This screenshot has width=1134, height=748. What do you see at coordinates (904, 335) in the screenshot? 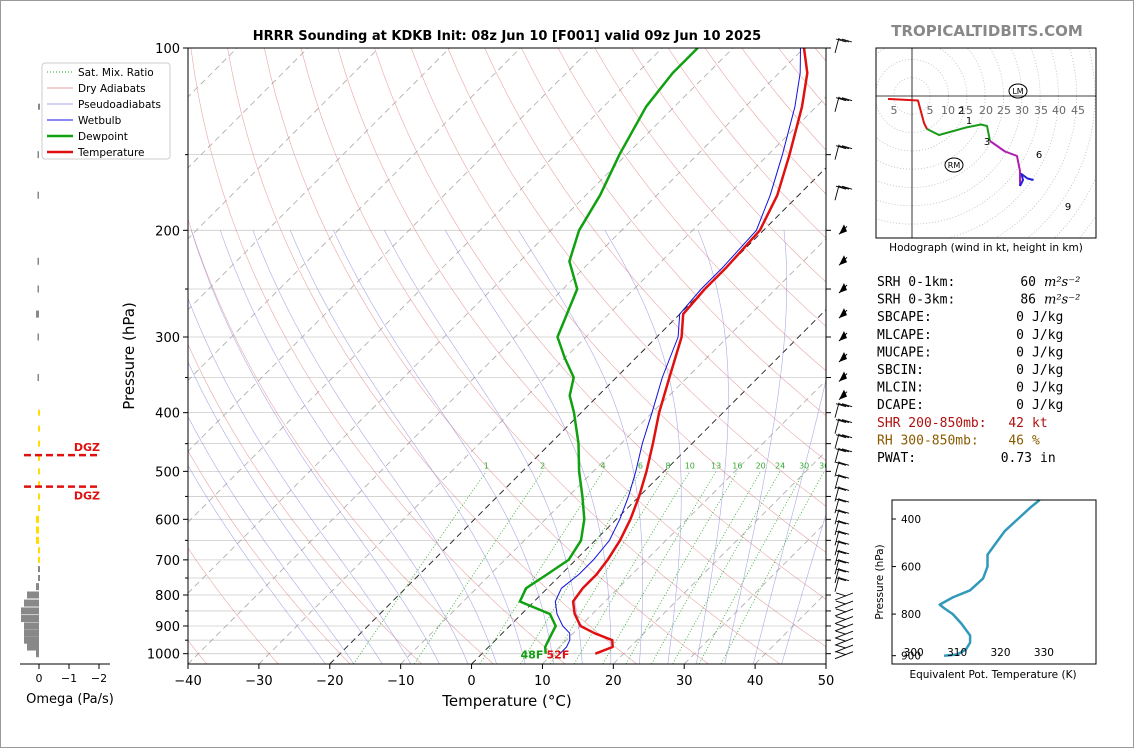
I see `stat-label: MLCAPE:` at bounding box center [904, 335].